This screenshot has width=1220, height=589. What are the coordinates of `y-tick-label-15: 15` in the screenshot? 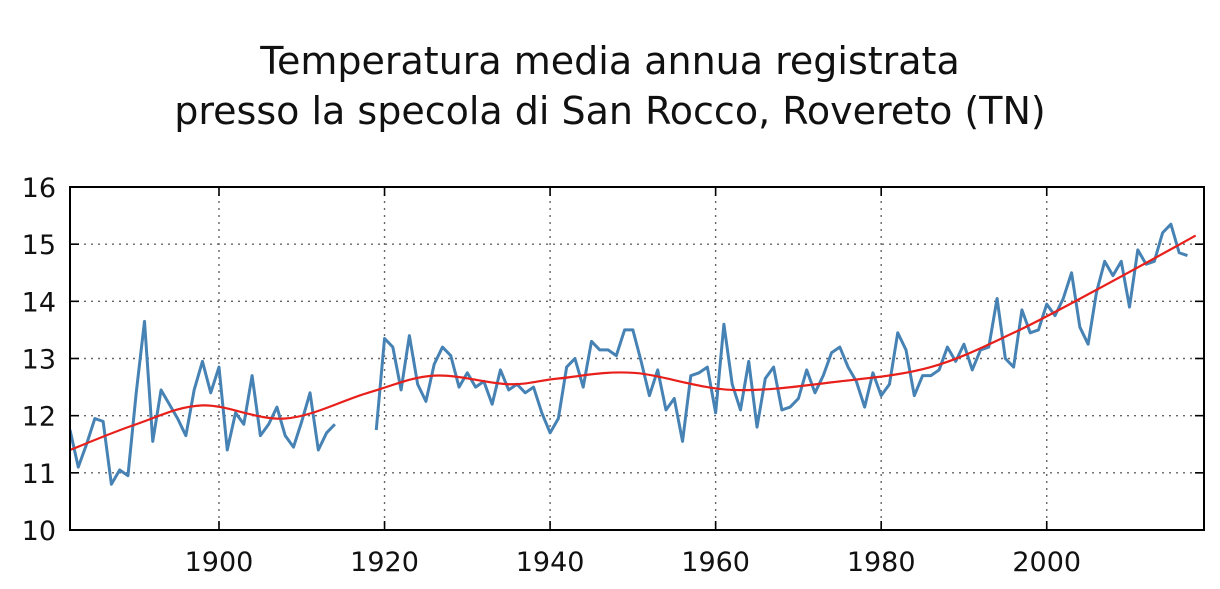 It's located at (39, 245).